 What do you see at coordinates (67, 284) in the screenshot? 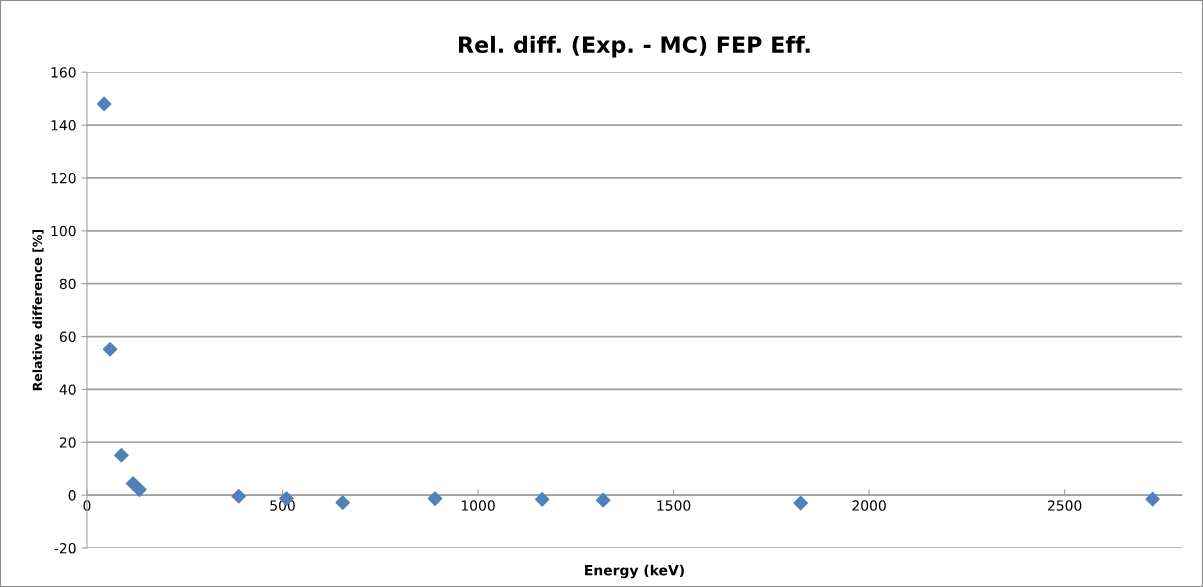
I see `y-tick-label: 80` at bounding box center [67, 284].